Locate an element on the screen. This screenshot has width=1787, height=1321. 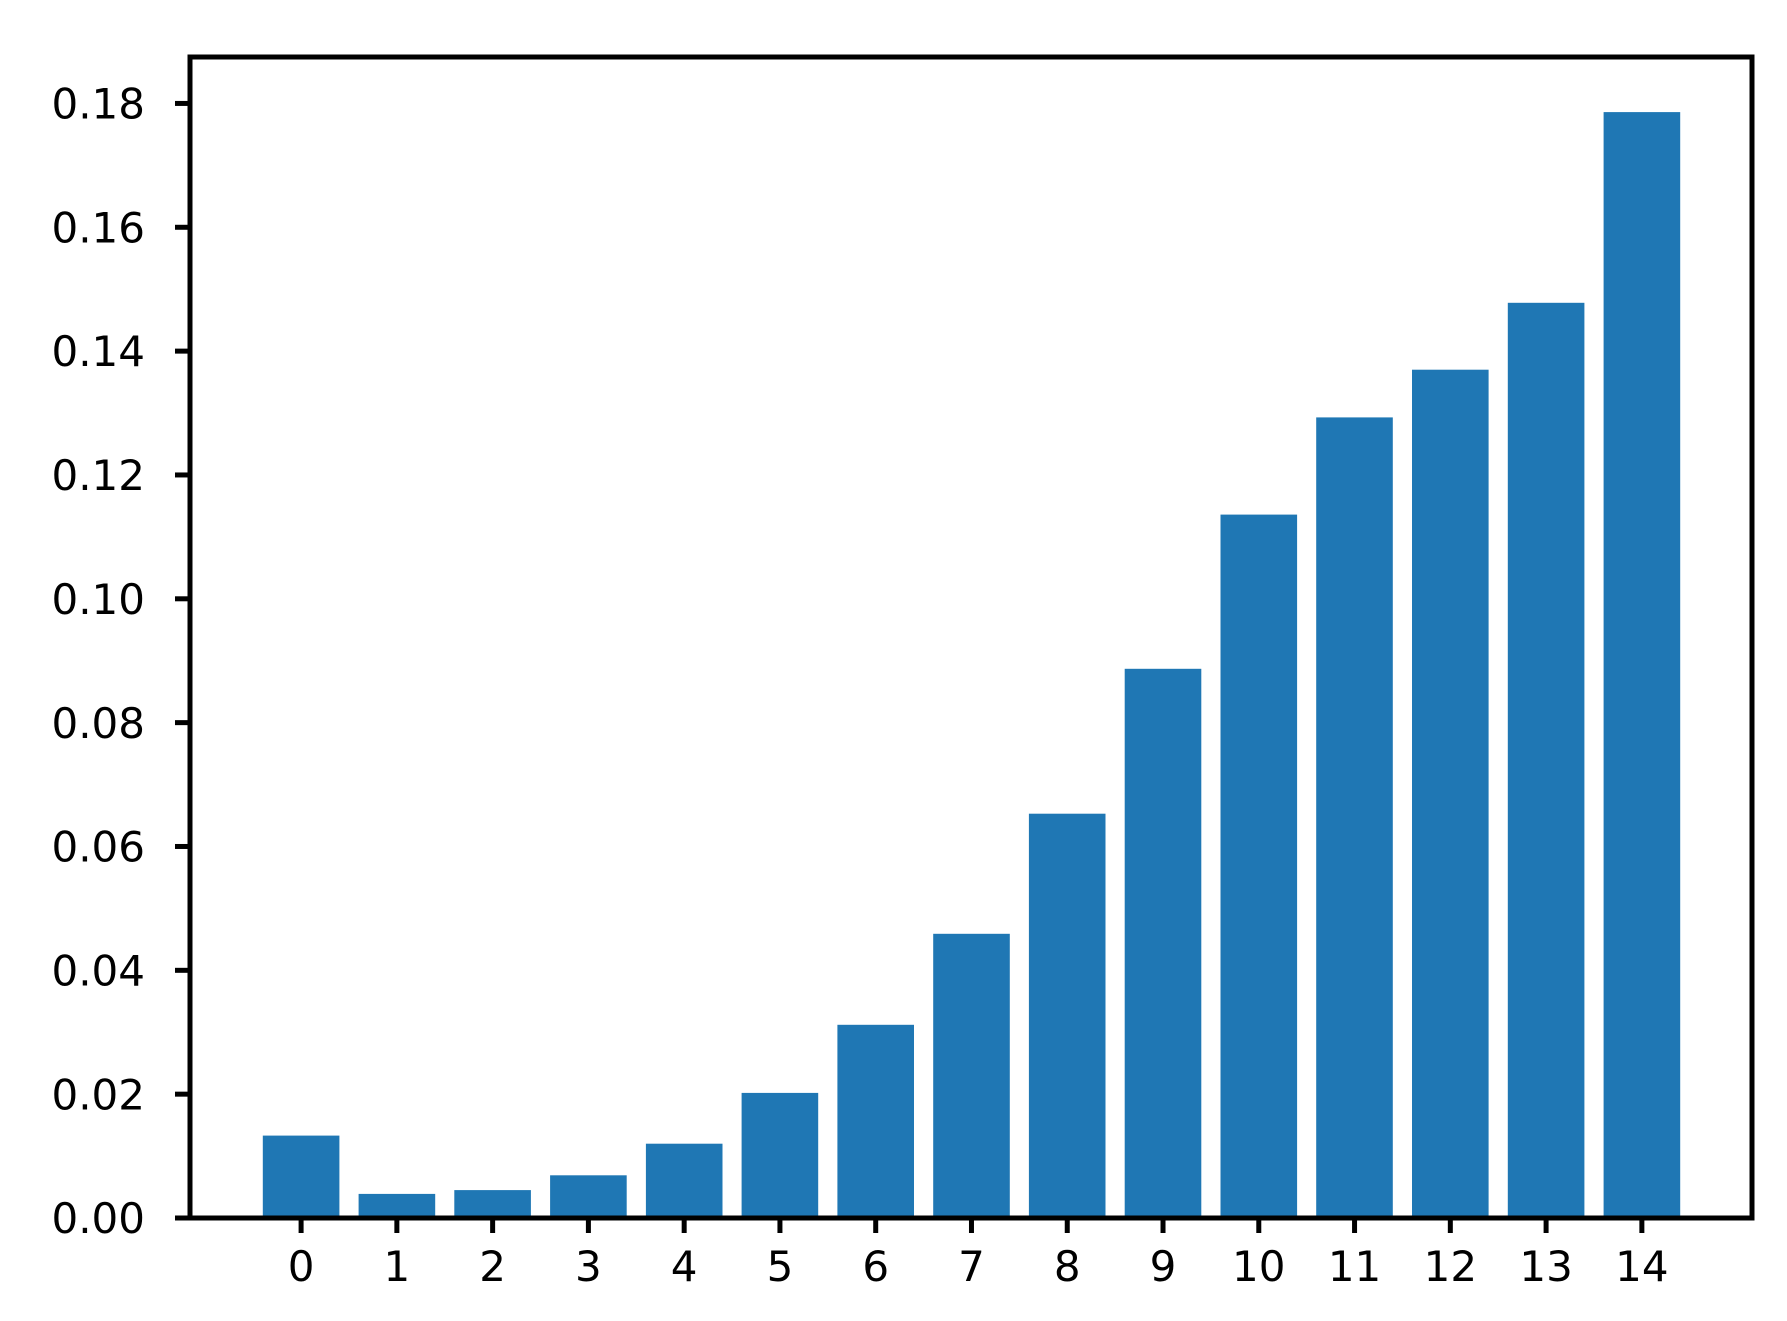
x-tick-label: 2 is located at coordinates (492, 1266).